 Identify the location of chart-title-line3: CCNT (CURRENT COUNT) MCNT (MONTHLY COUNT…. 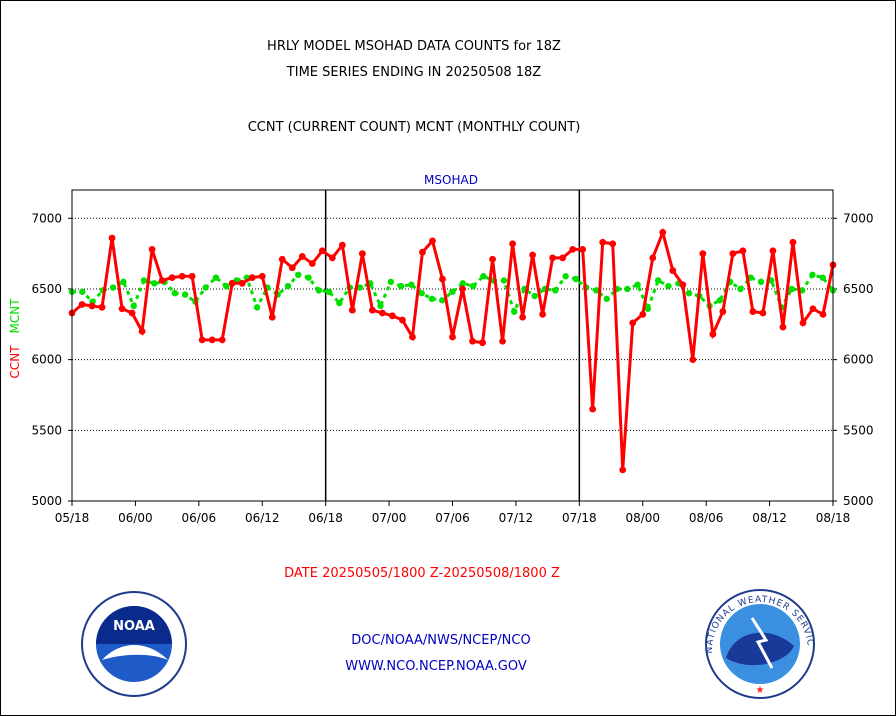
(414, 127).